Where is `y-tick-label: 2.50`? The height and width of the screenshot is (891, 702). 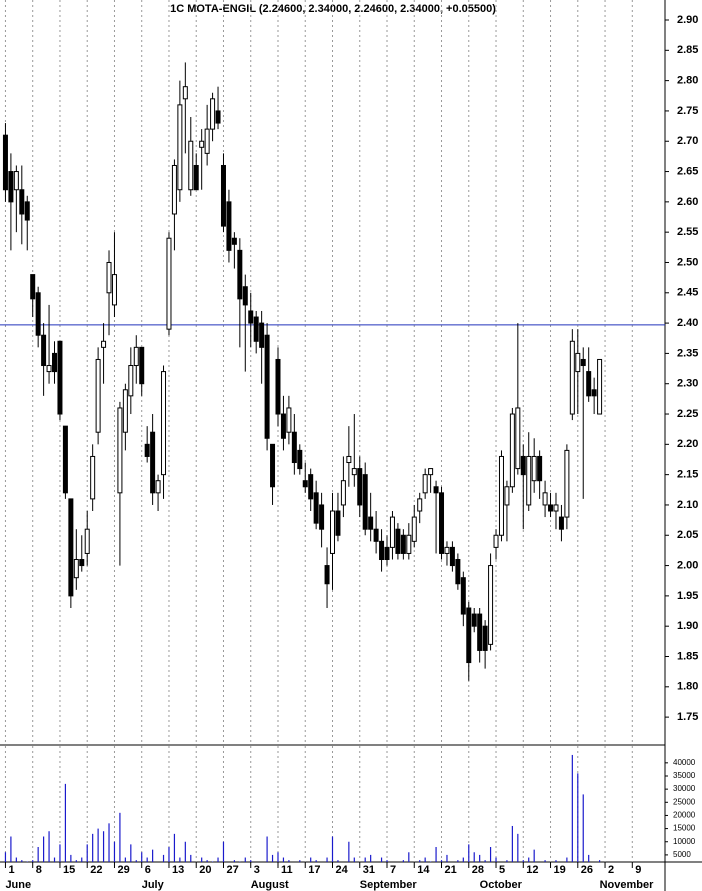 y-tick-label: 2.50 is located at coordinates (687, 262).